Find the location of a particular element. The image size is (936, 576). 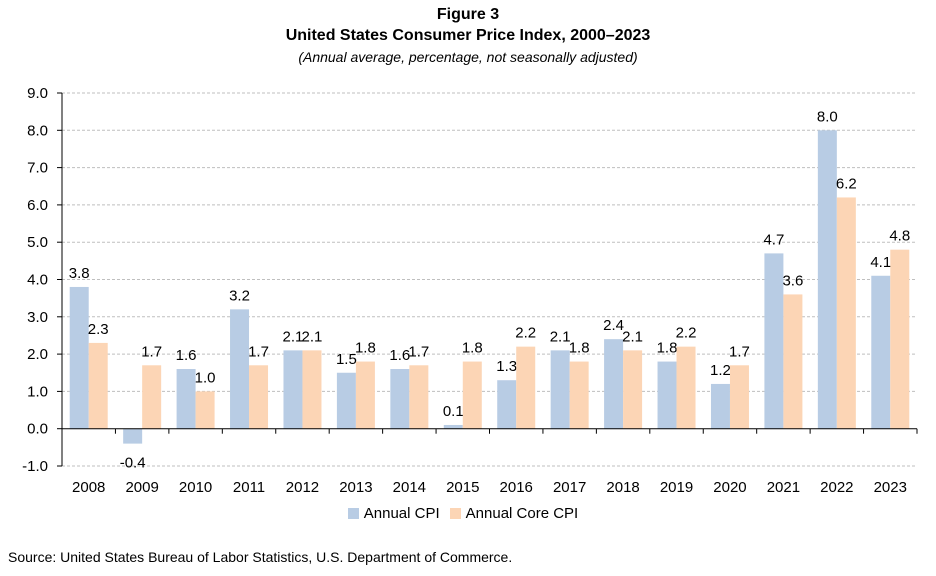

x-tick-label: 2016 is located at coordinates (516, 487).